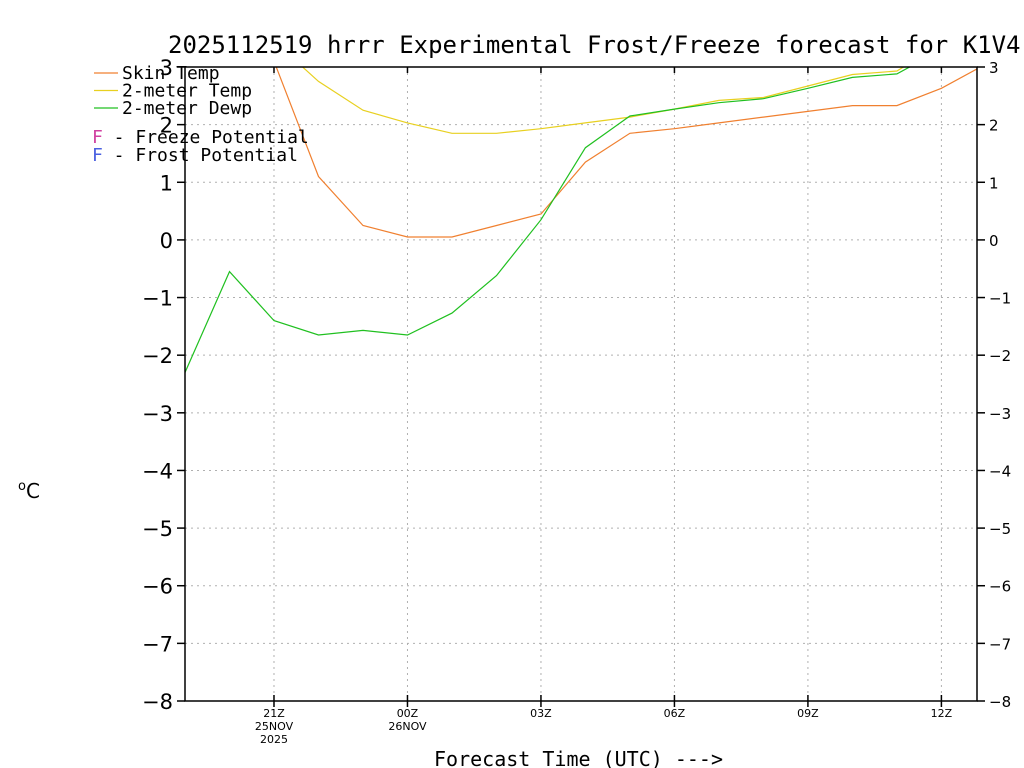  Describe the element at coordinates (274, 739) in the screenshot. I see `x-tick-label: 2025` at that location.